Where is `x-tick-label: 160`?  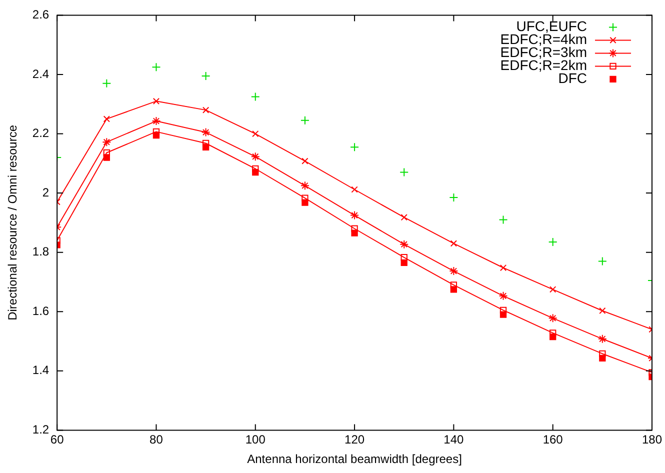
x-tick-label: 160 is located at coordinates (553, 439).